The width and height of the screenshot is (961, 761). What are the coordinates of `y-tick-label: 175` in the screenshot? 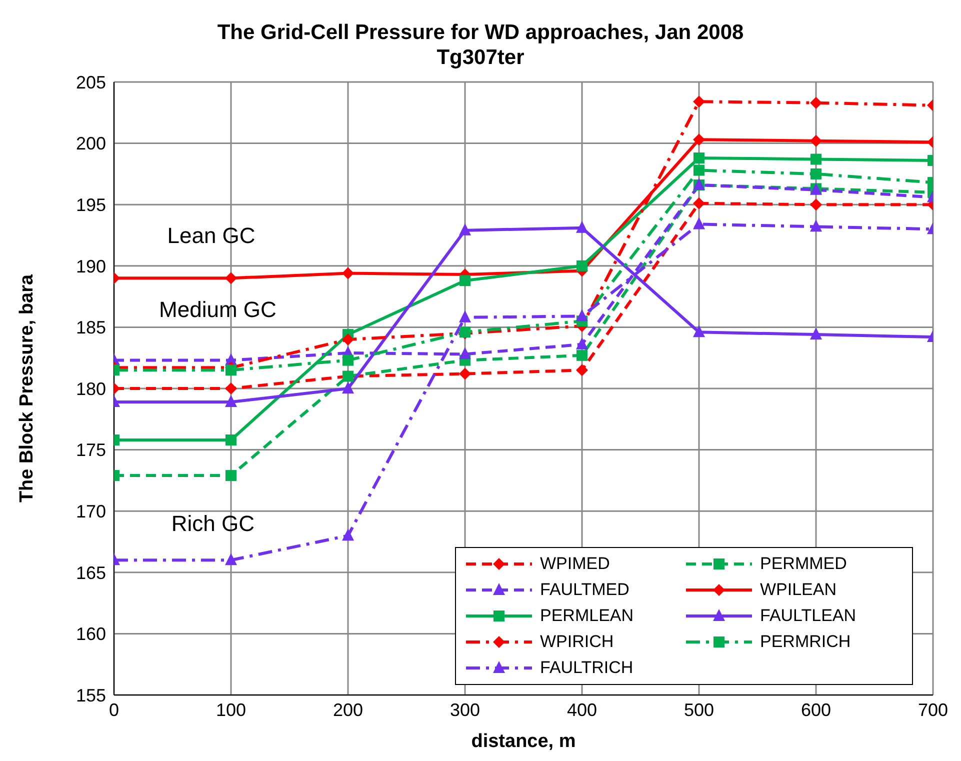 It's located at (91, 450).